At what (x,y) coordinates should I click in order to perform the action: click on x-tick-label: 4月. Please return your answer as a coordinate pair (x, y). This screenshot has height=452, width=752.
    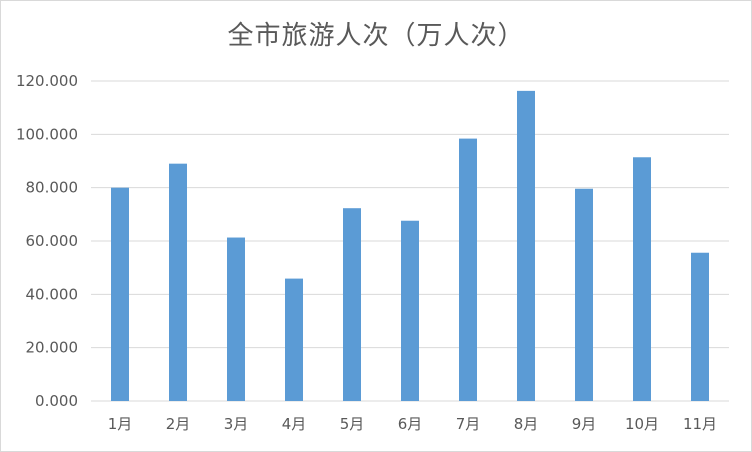
    Looking at the image, I should click on (294, 424).